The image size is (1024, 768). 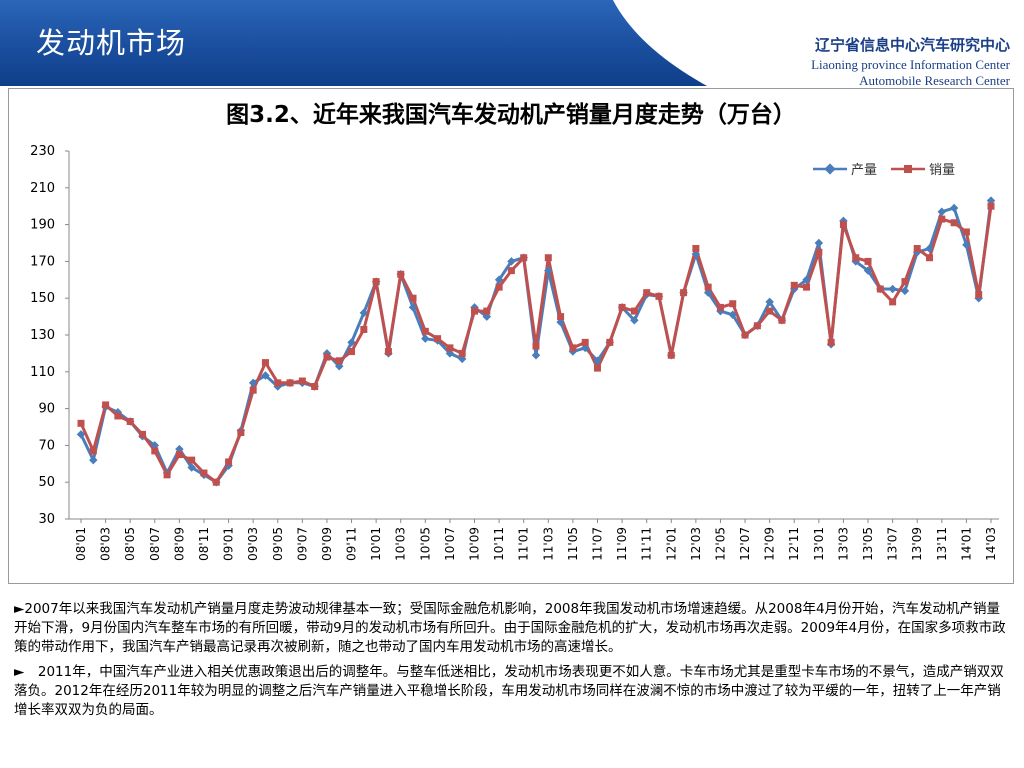 What do you see at coordinates (42, 225) in the screenshot?
I see `y-tick-label: 190` at bounding box center [42, 225].